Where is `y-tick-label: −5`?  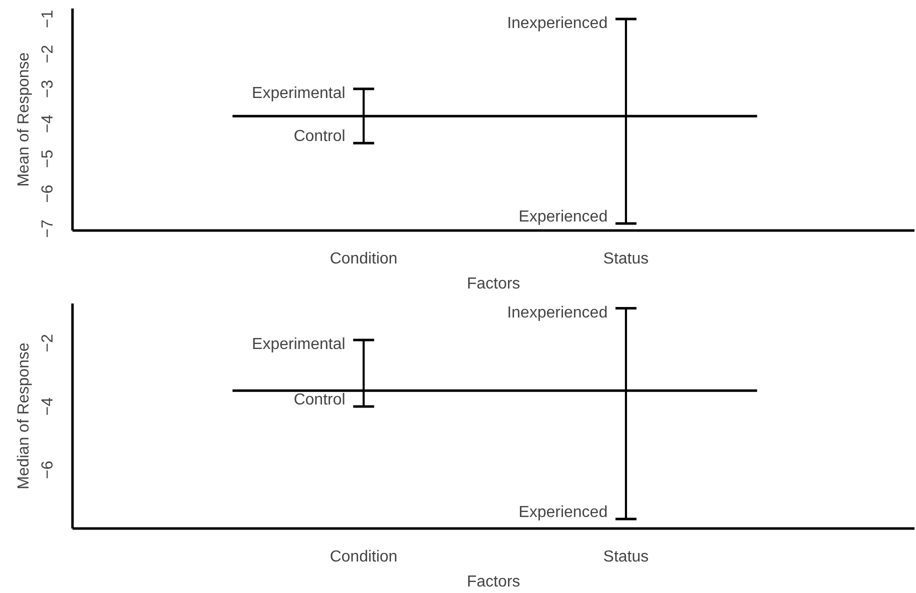 y-tick-label: −5 is located at coordinates (48, 159).